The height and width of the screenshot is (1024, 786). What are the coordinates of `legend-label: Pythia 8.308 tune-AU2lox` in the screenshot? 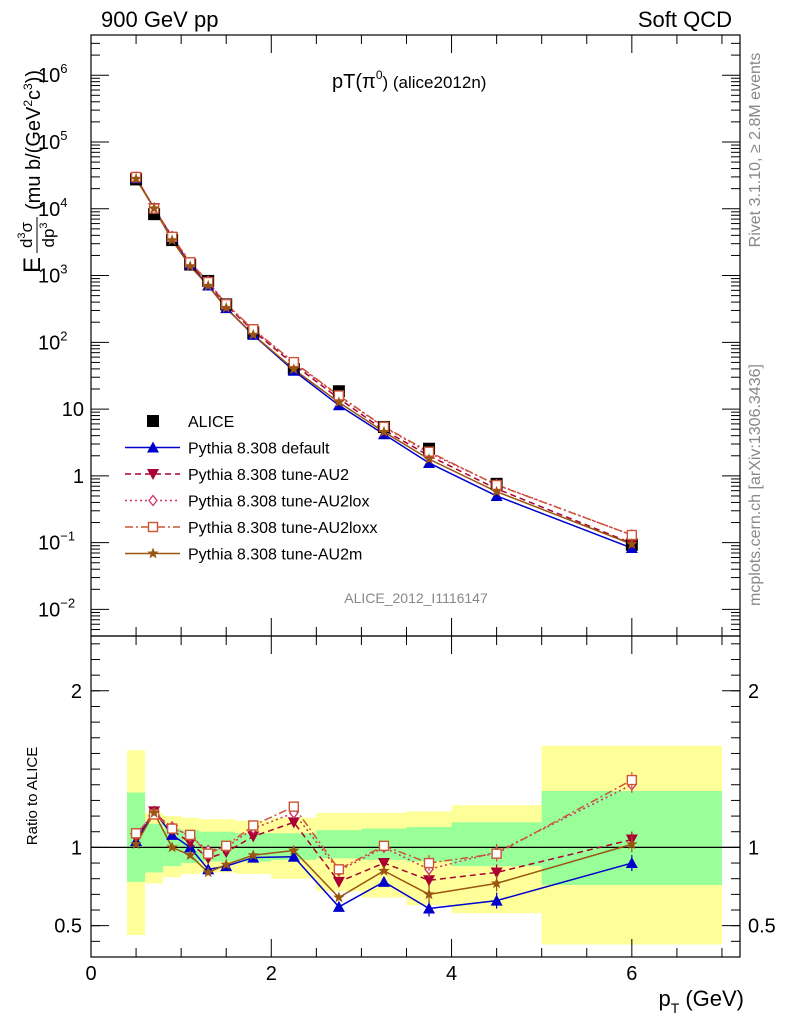 It's located at (278, 502).